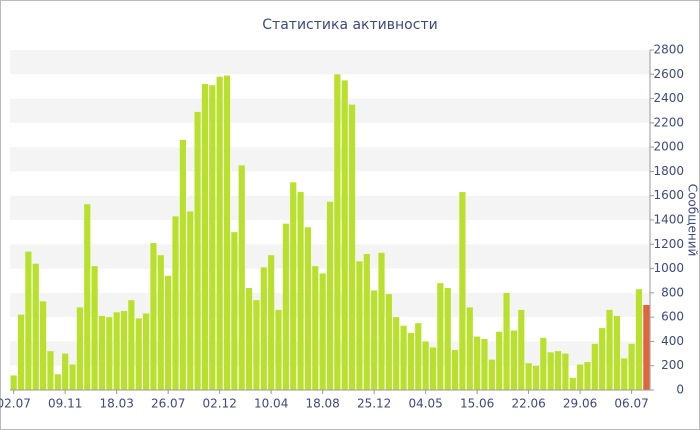 The image size is (700, 430). I want to click on y-tick-label: 2400, so click(668, 98).